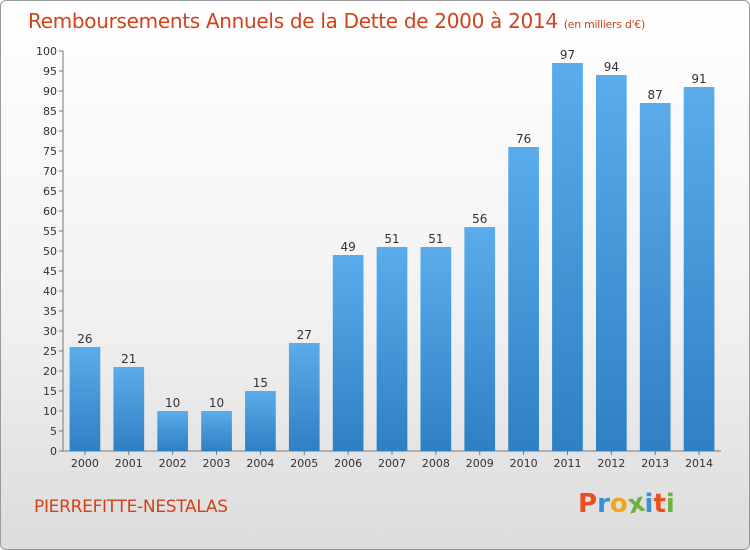  What do you see at coordinates (479, 219) in the screenshot?
I see `data-label: 56` at bounding box center [479, 219].